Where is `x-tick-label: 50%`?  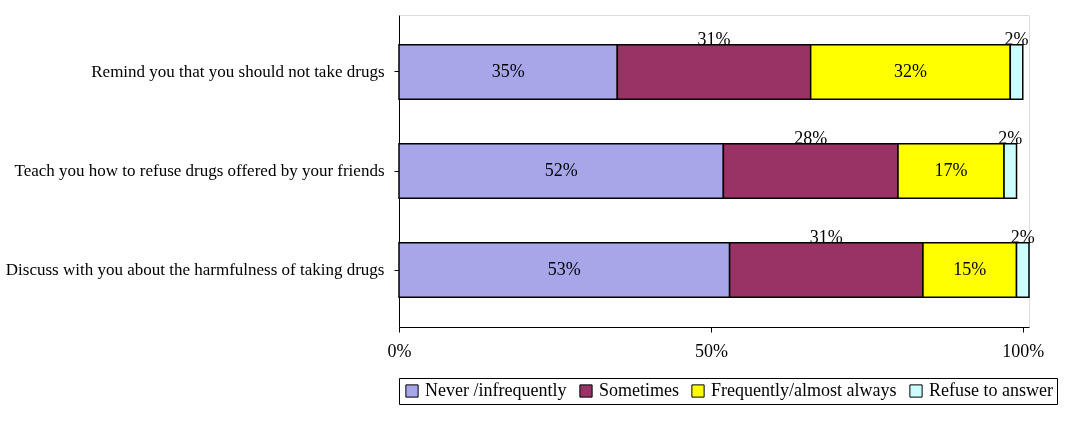
x-tick-label: 50% is located at coordinates (711, 350).